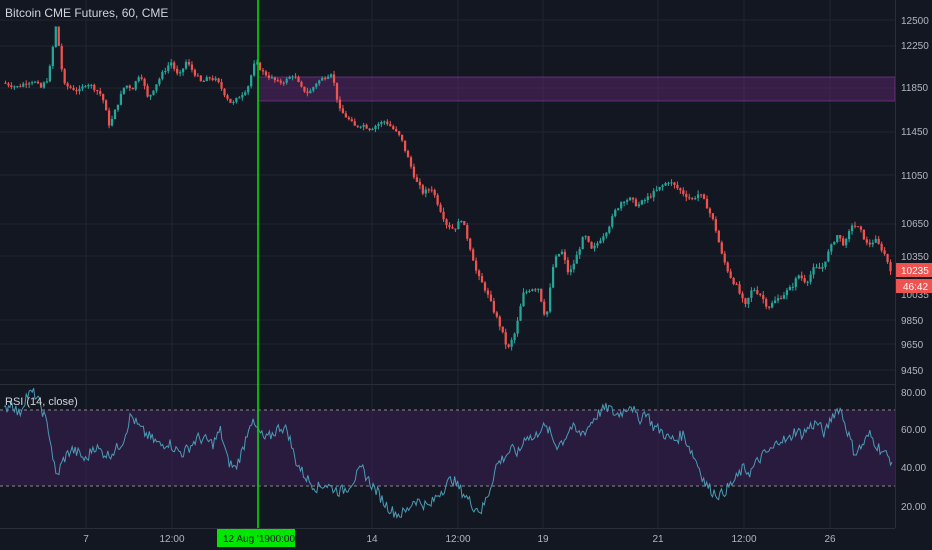  Describe the element at coordinates (41, 402) in the screenshot. I see `rsi-title: RSI (14, close)` at that location.